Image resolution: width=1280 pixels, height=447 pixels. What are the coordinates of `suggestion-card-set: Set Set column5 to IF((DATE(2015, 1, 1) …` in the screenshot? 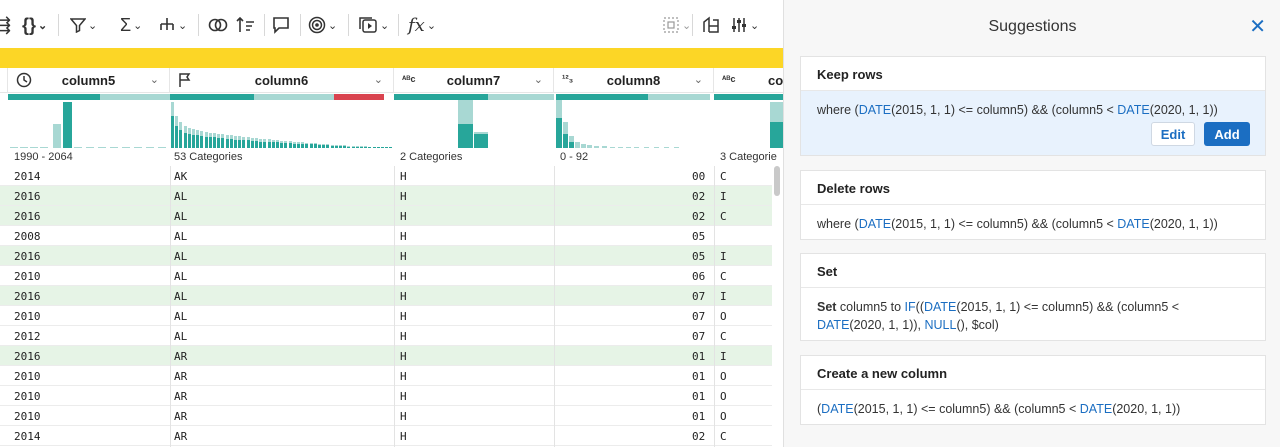 It's located at (1033, 297).